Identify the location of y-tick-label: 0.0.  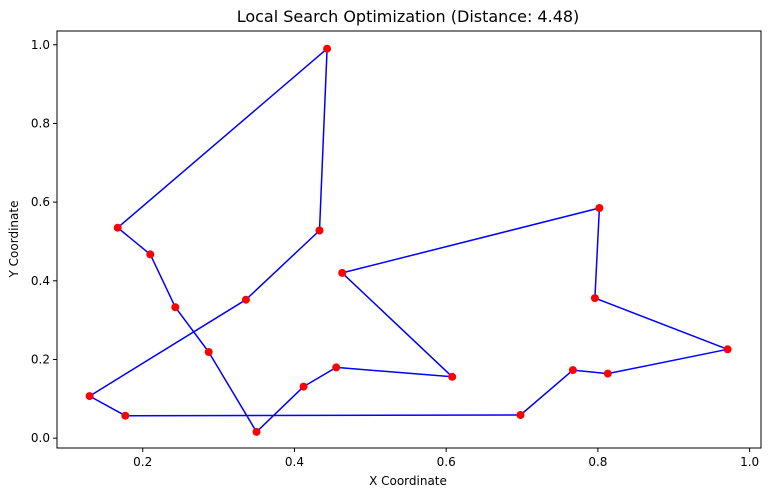
(40, 438).